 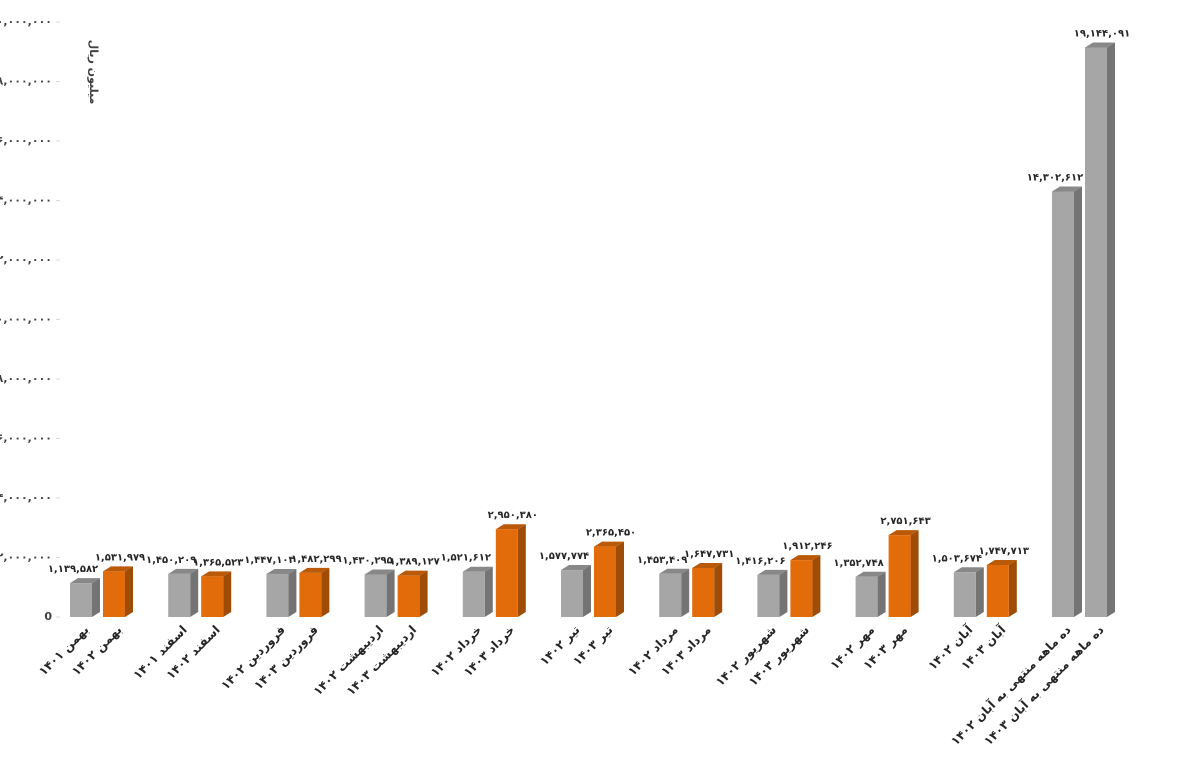 I want to click on value-label: ۱,۳۸۹,۱۲۷, so click(x=414, y=562).